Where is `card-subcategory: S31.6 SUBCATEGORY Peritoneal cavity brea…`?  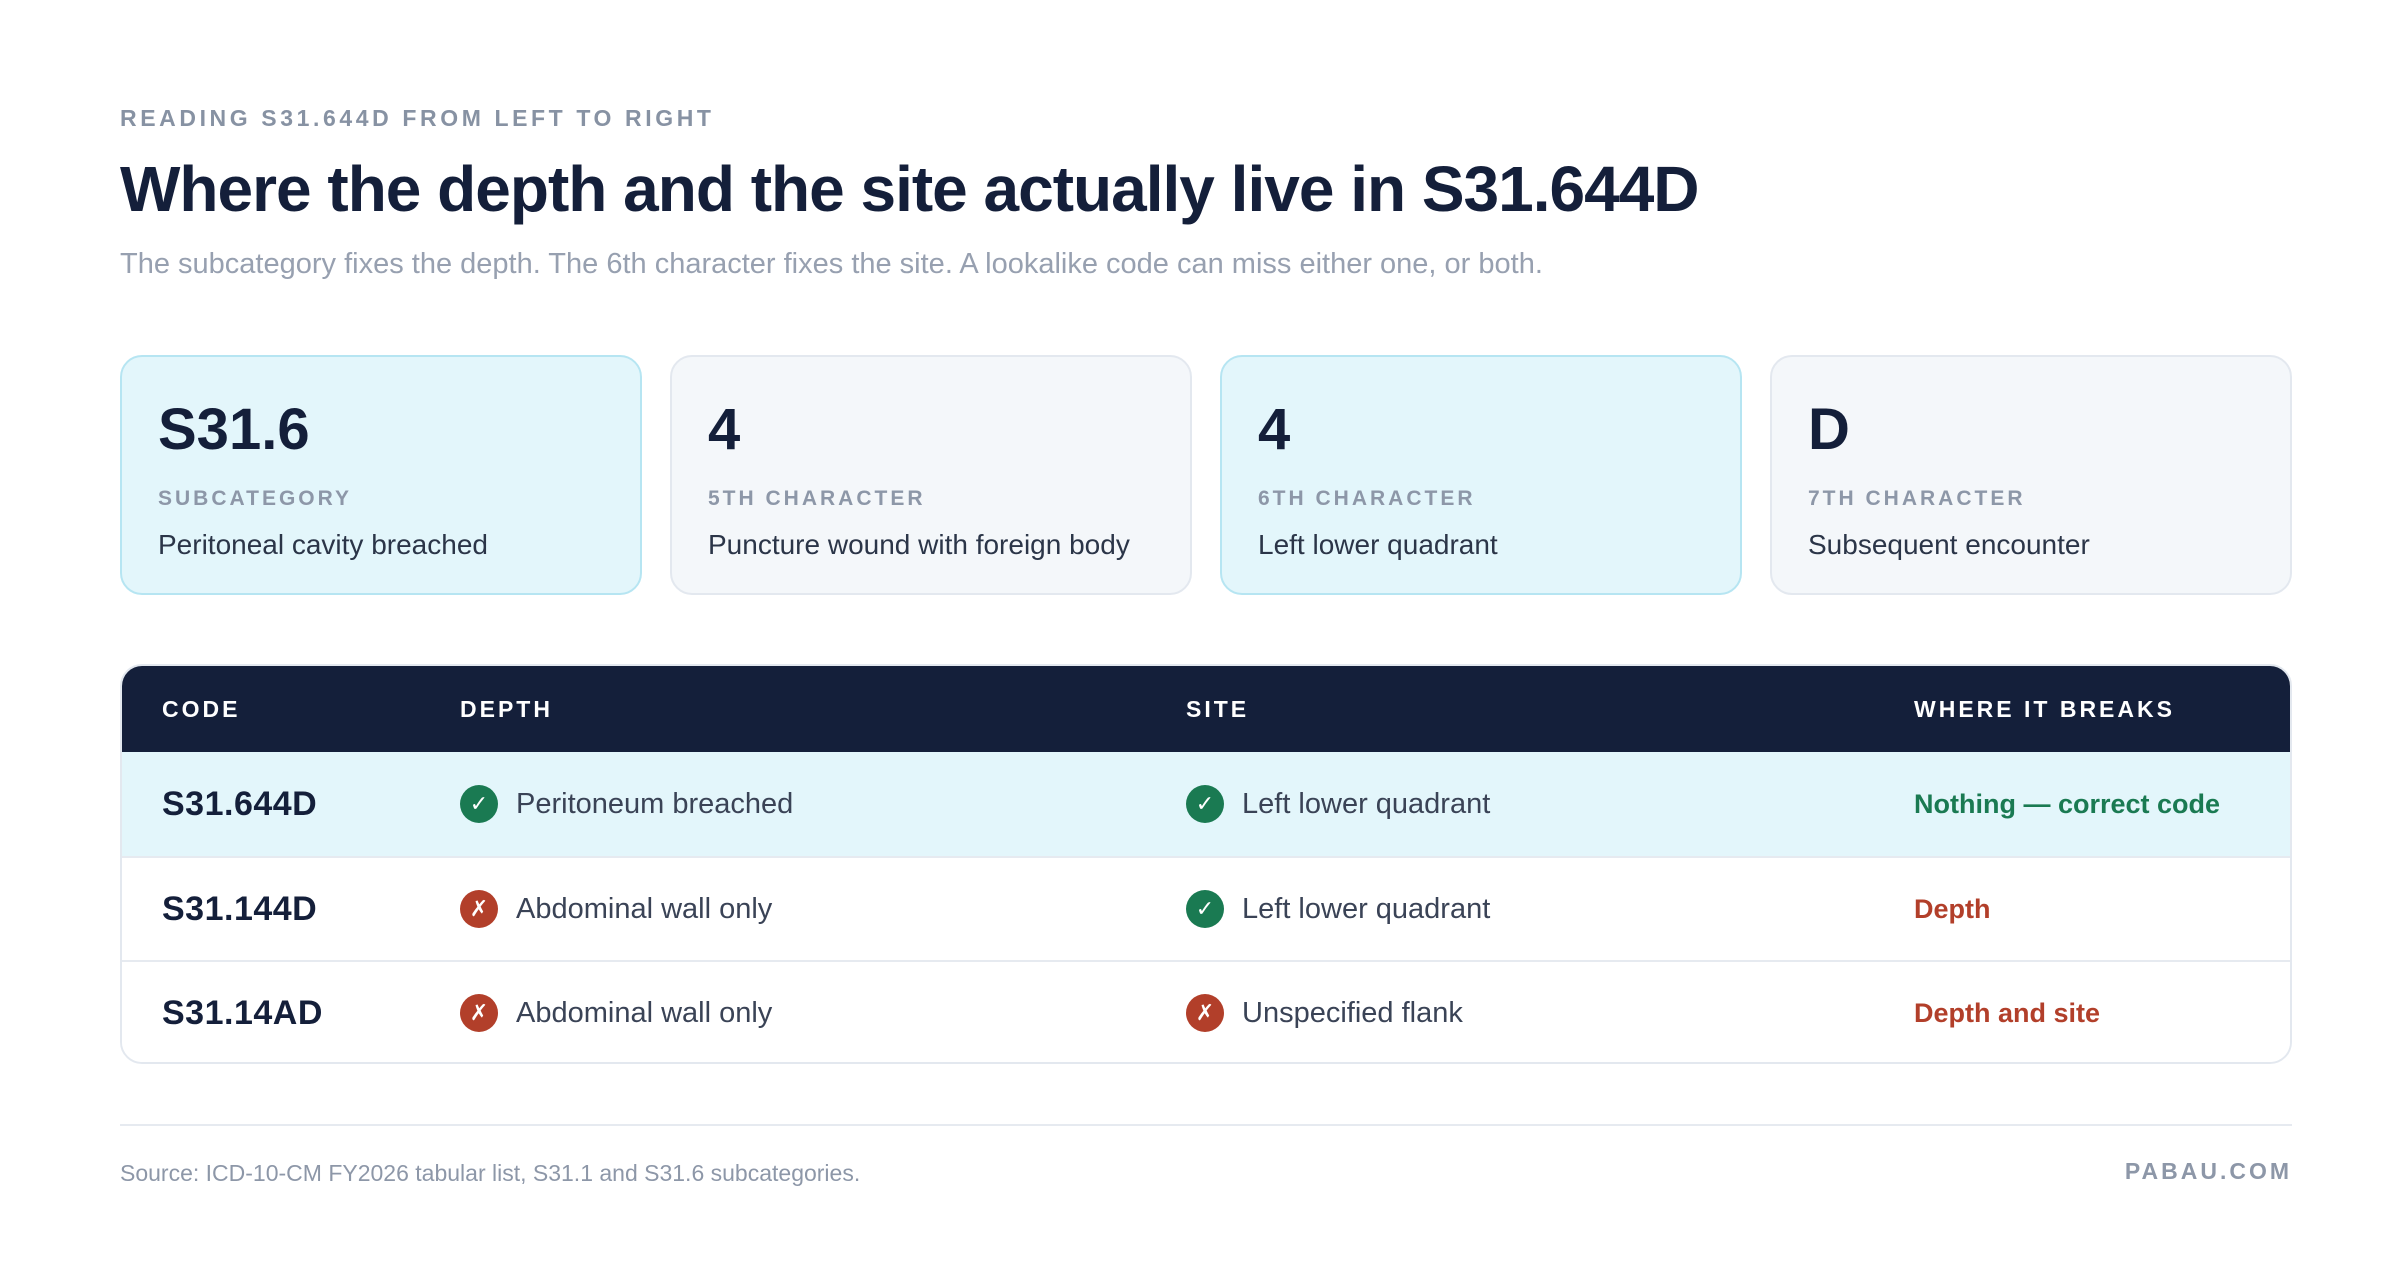 card-subcategory: S31.6 SUBCATEGORY Peritoneal cavity brea… is located at coordinates (381, 475).